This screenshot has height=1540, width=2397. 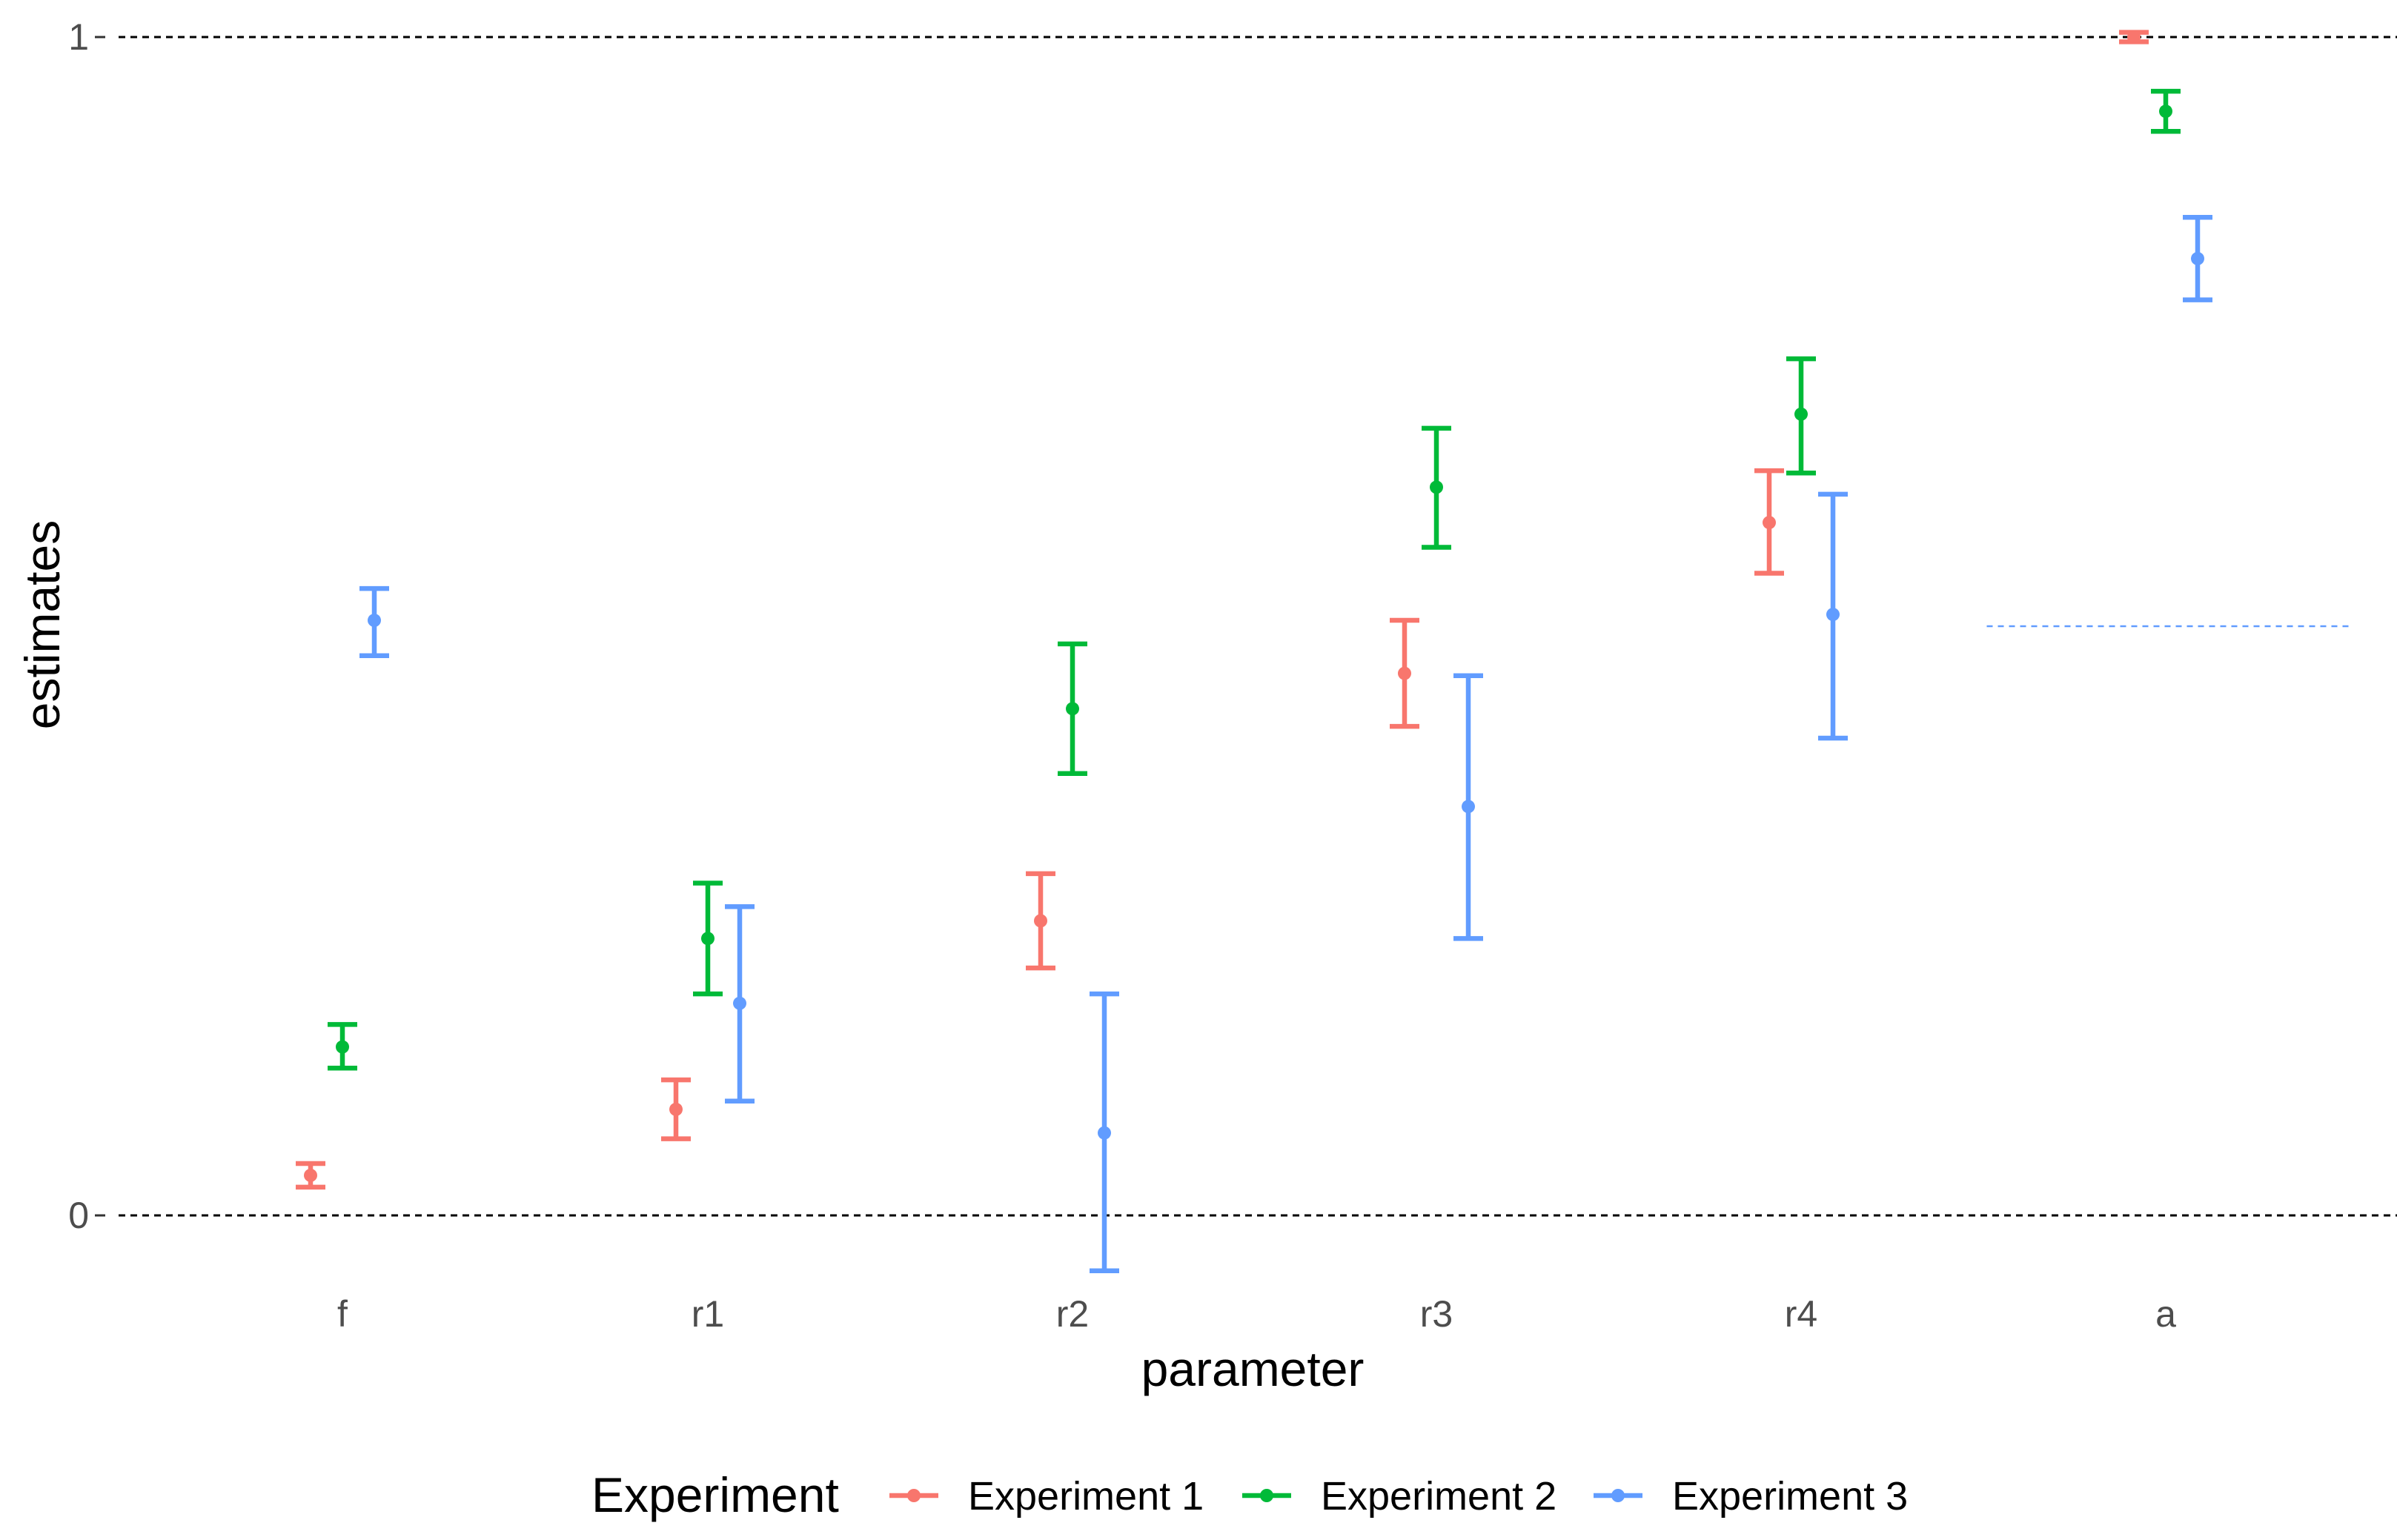 What do you see at coordinates (78, 1215) in the screenshot?
I see `y-tick-label: 0` at bounding box center [78, 1215].